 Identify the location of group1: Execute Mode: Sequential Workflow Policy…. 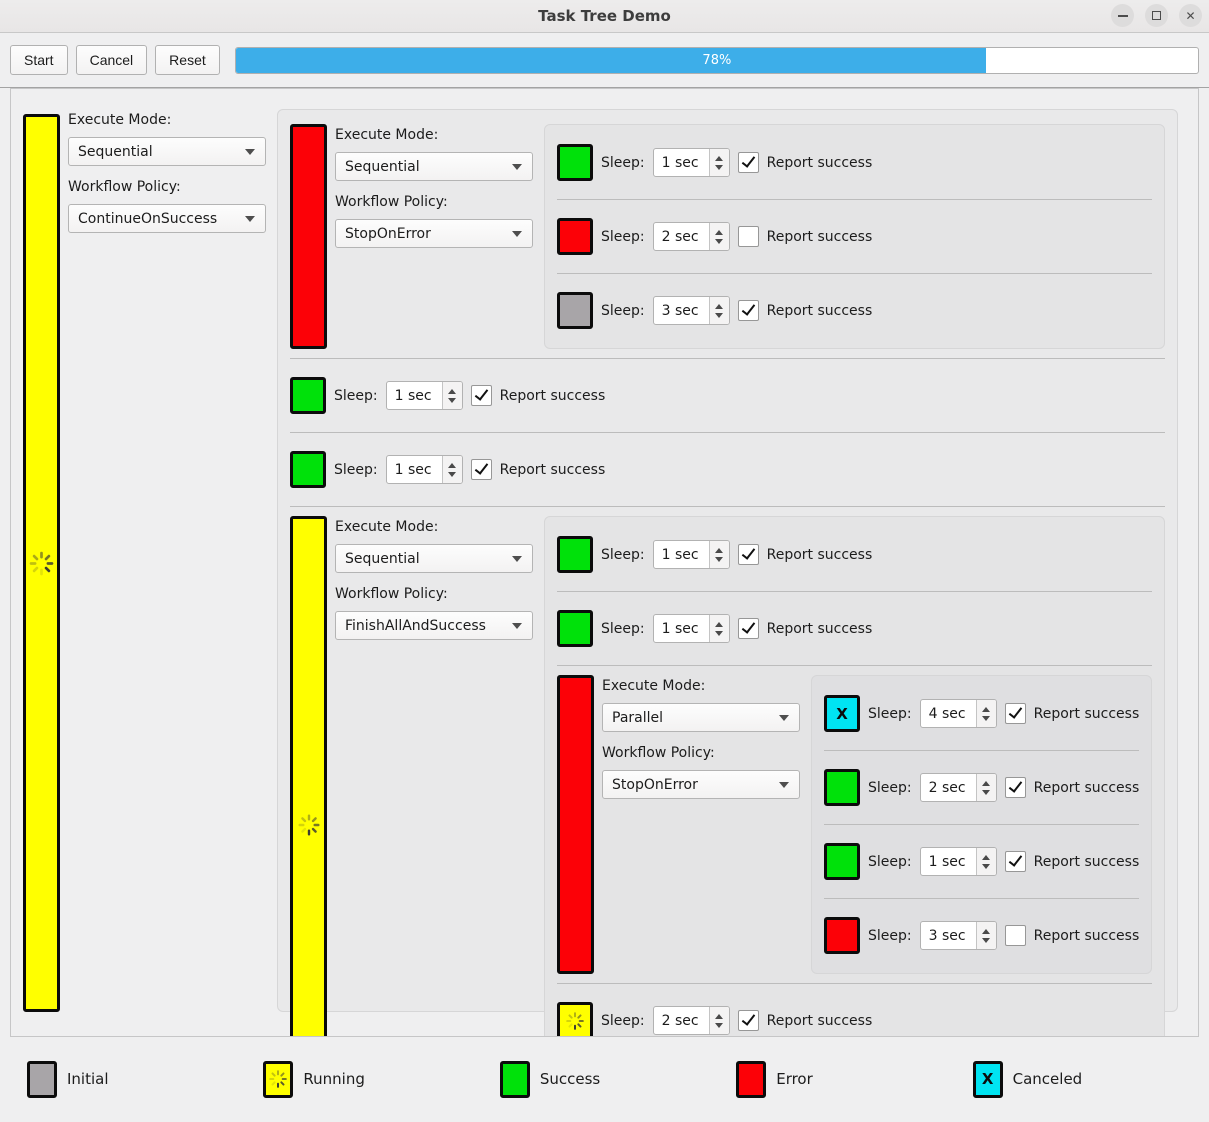
(728, 236).